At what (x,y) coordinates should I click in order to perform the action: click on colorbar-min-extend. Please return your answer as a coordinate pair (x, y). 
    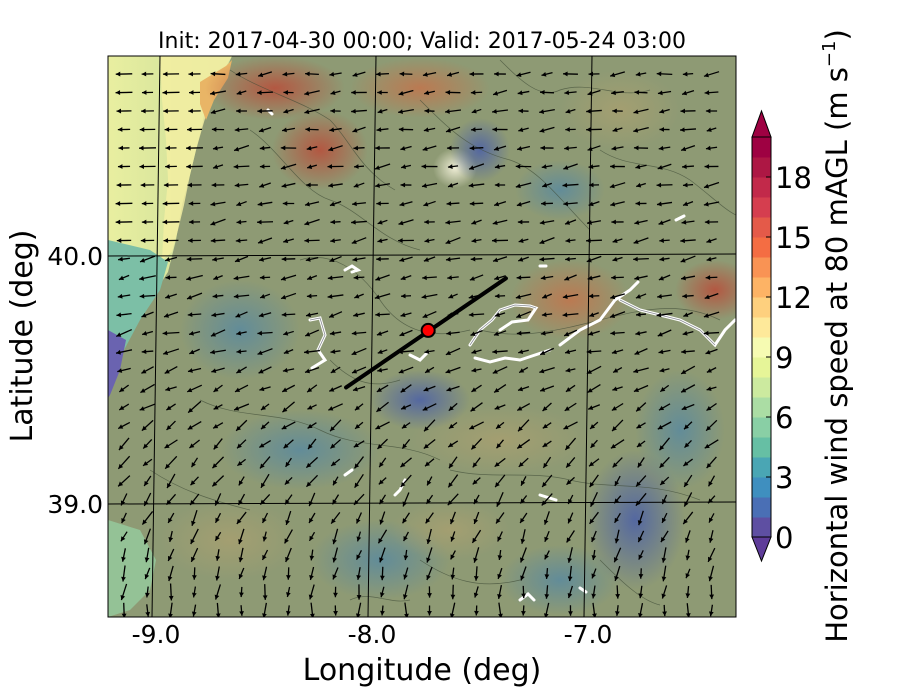
    Looking at the image, I should click on (761, 549).